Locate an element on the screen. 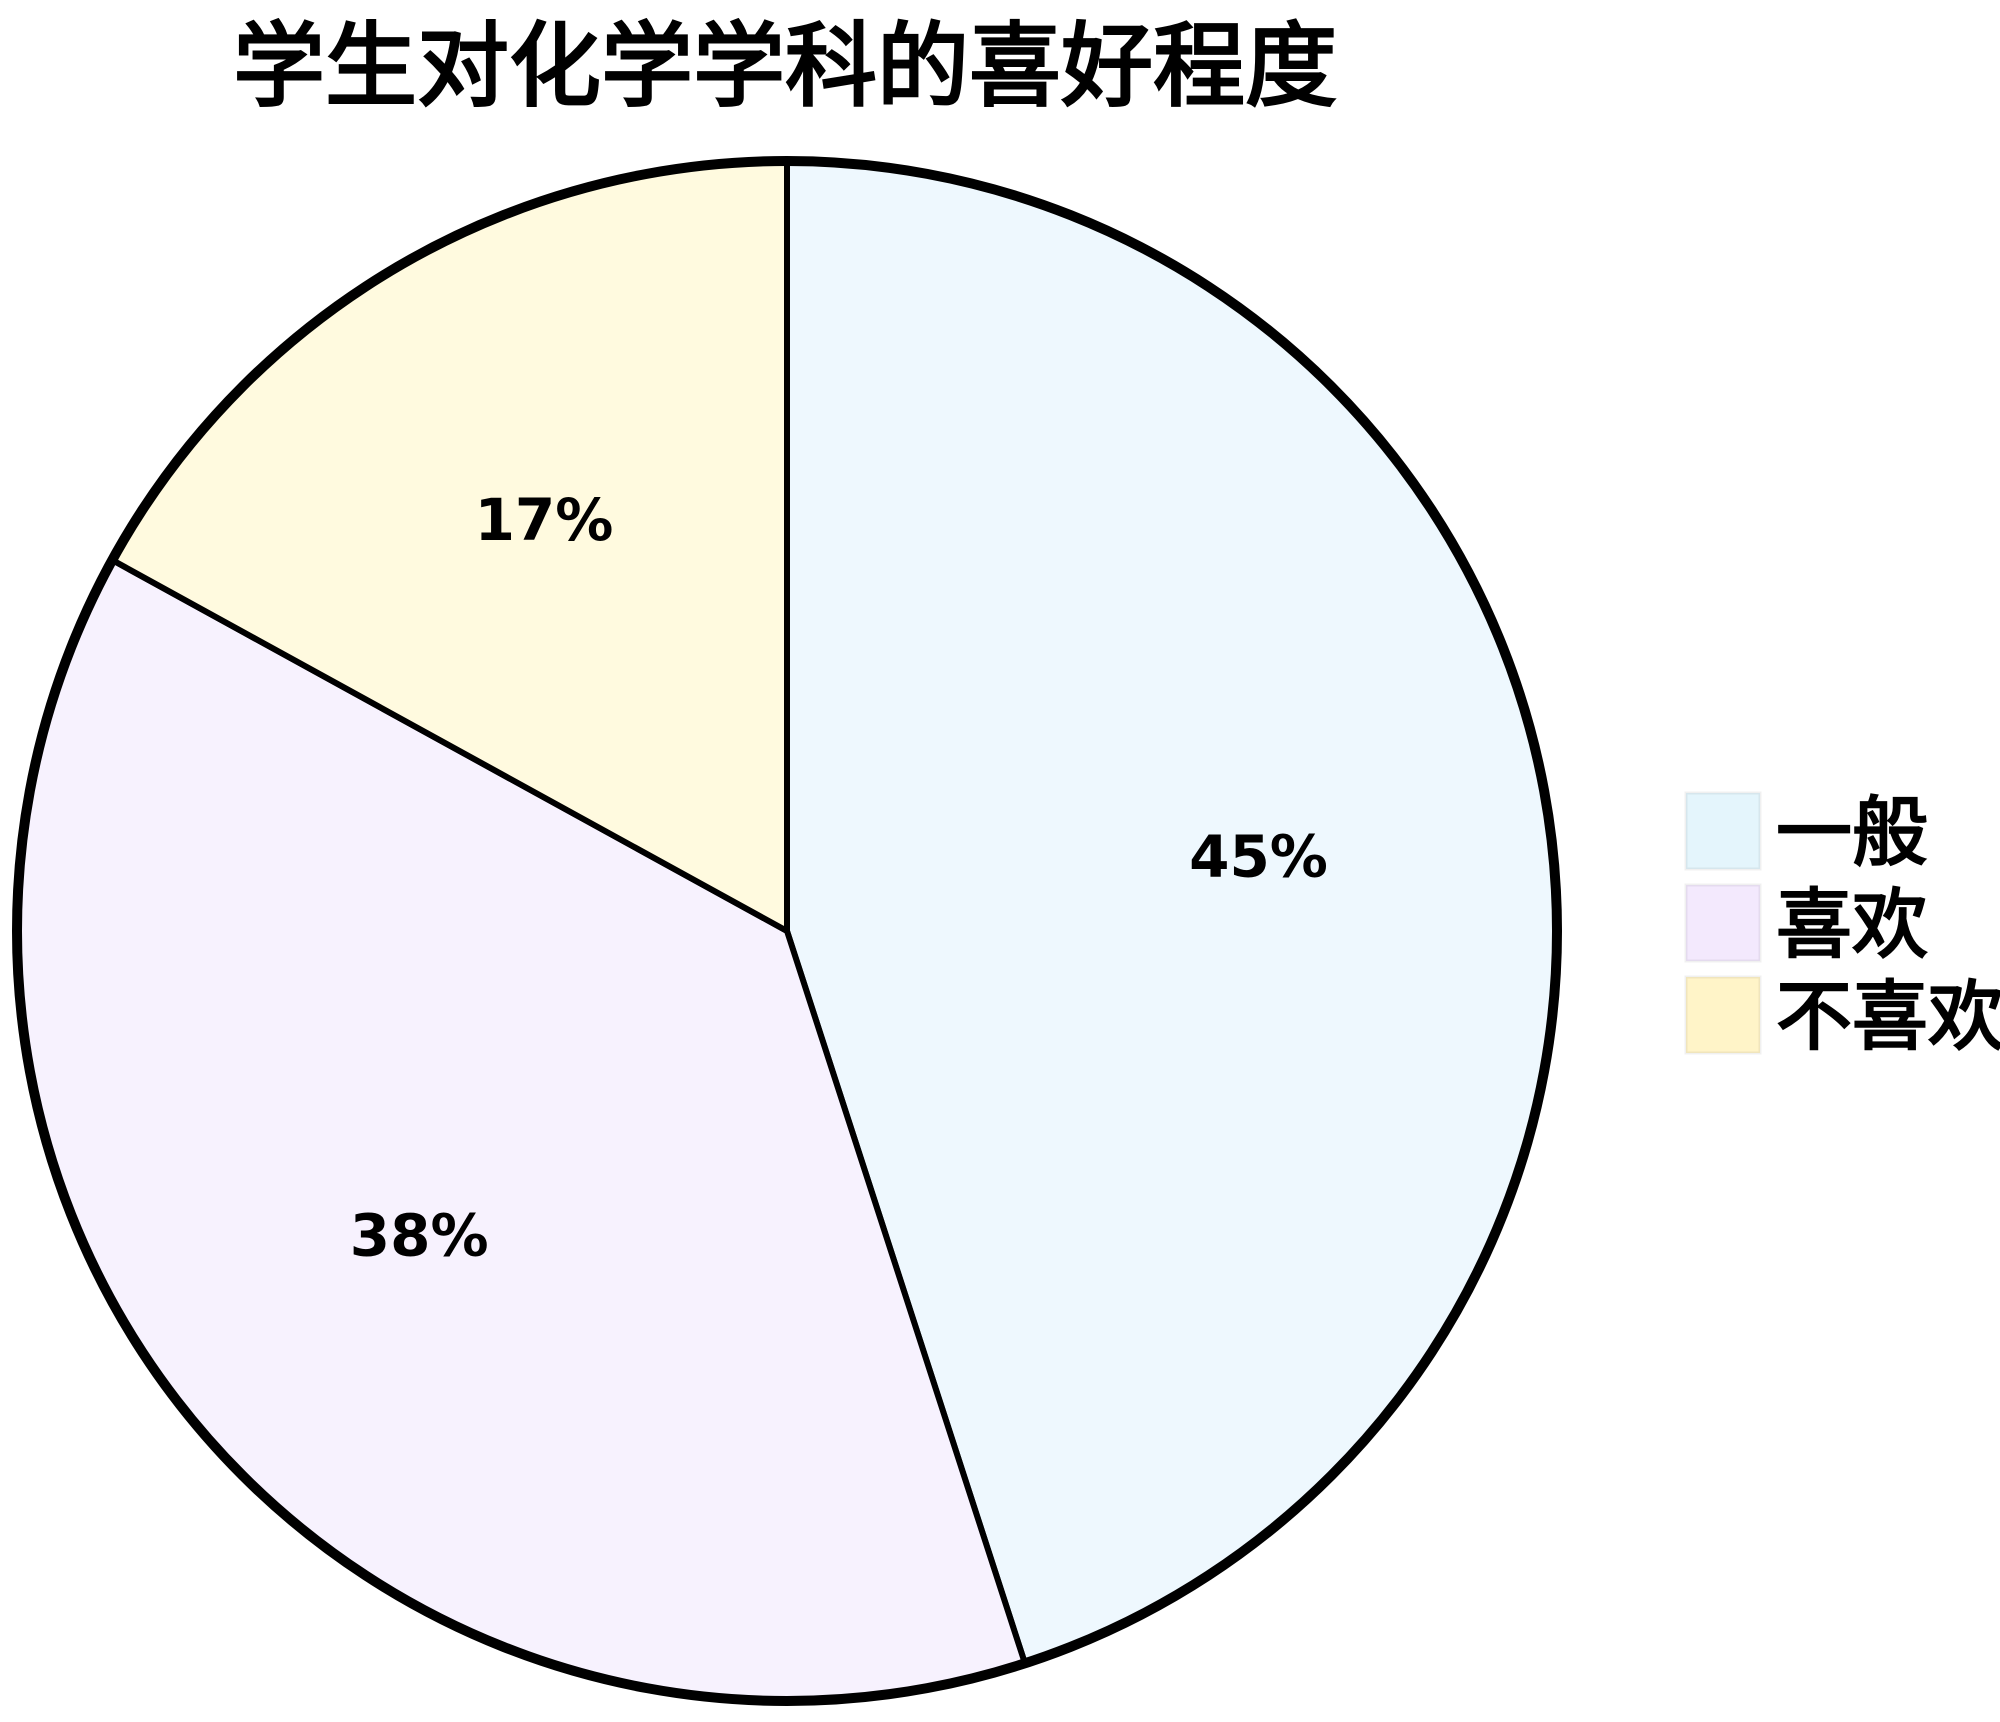 This screenshot has width=2000, height=1722. slice-label: 38% is located at coordinates (419, 1235).